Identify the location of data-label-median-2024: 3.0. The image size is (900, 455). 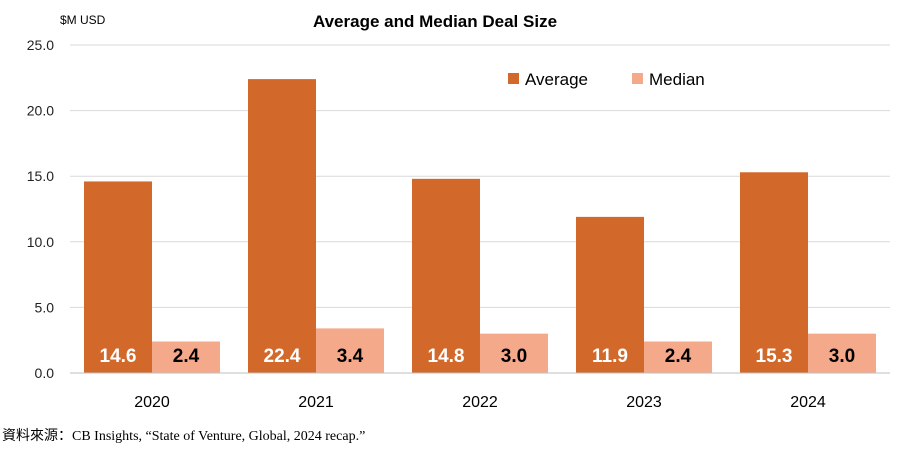
(842, 356).